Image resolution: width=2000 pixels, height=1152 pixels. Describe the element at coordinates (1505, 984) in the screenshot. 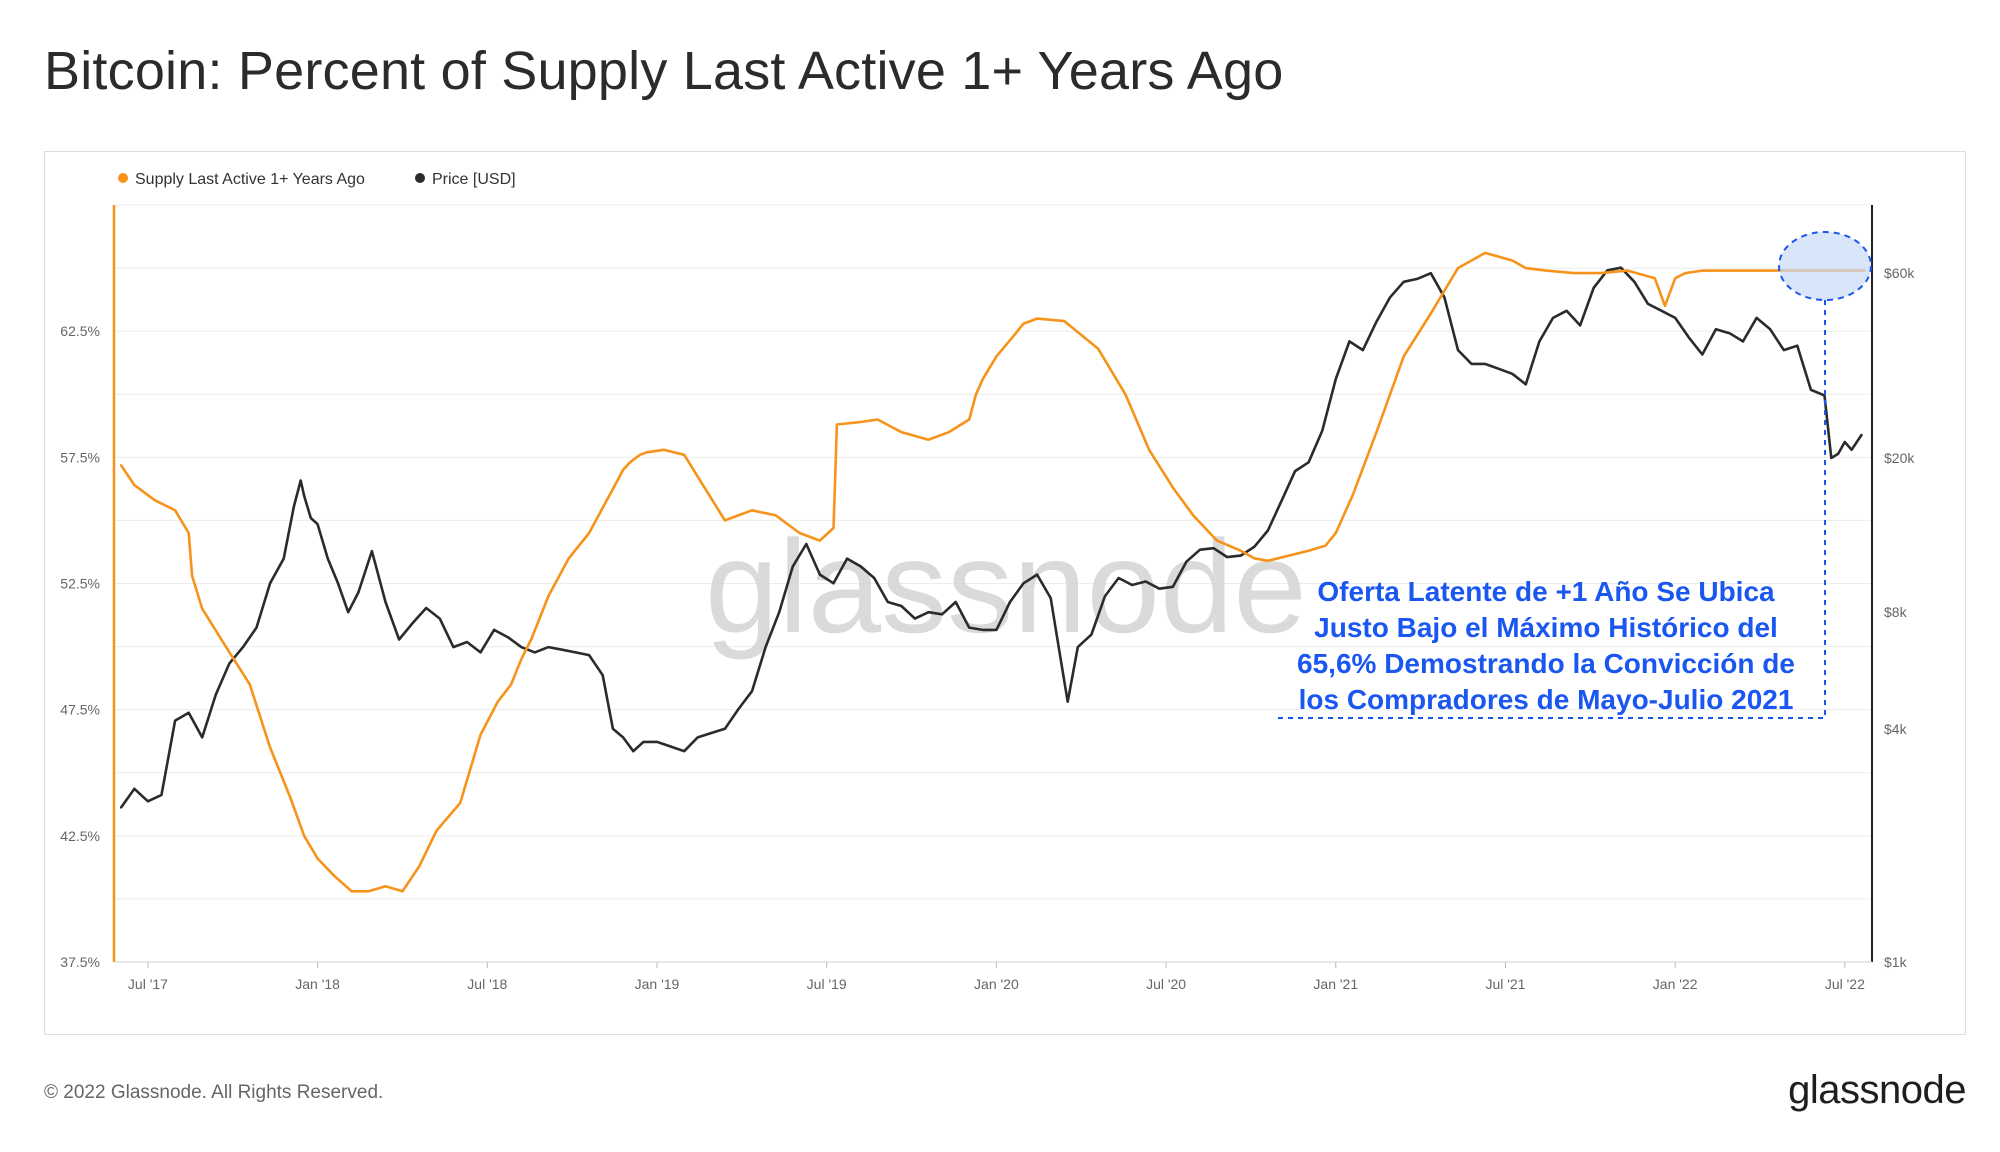

I see `x-tick-label: Jul '21` at that location.